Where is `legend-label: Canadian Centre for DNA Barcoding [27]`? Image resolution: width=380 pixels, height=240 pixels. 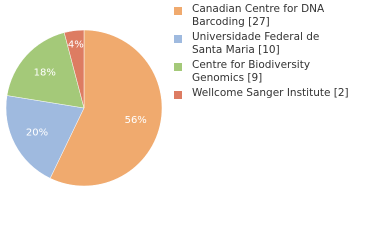 legend-label: Canadian Centre for DNA Barcoding [27] is located at coordinates (258, 15).